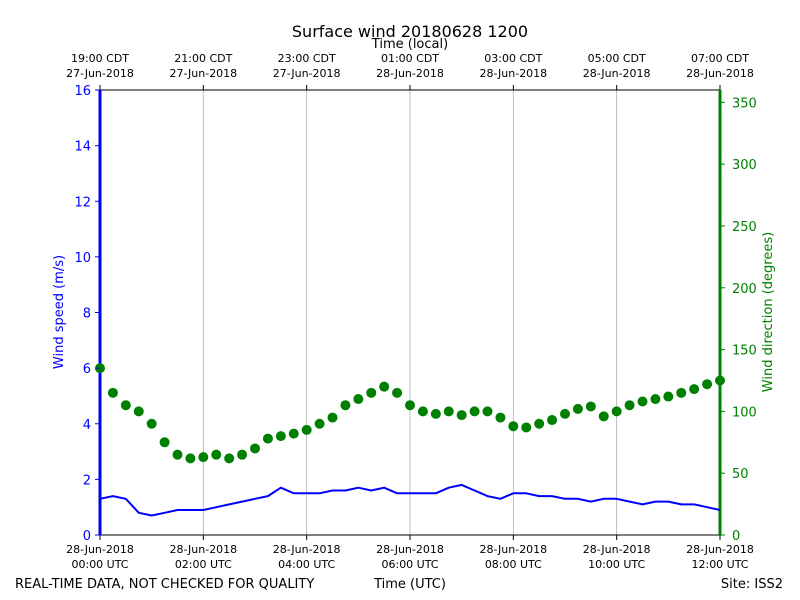 The width and height of the screenshot is (800, 600). Describe the element at coordinates (409, 44) in the screenshot. I see `top-axis-label: Time (local)` at that location.